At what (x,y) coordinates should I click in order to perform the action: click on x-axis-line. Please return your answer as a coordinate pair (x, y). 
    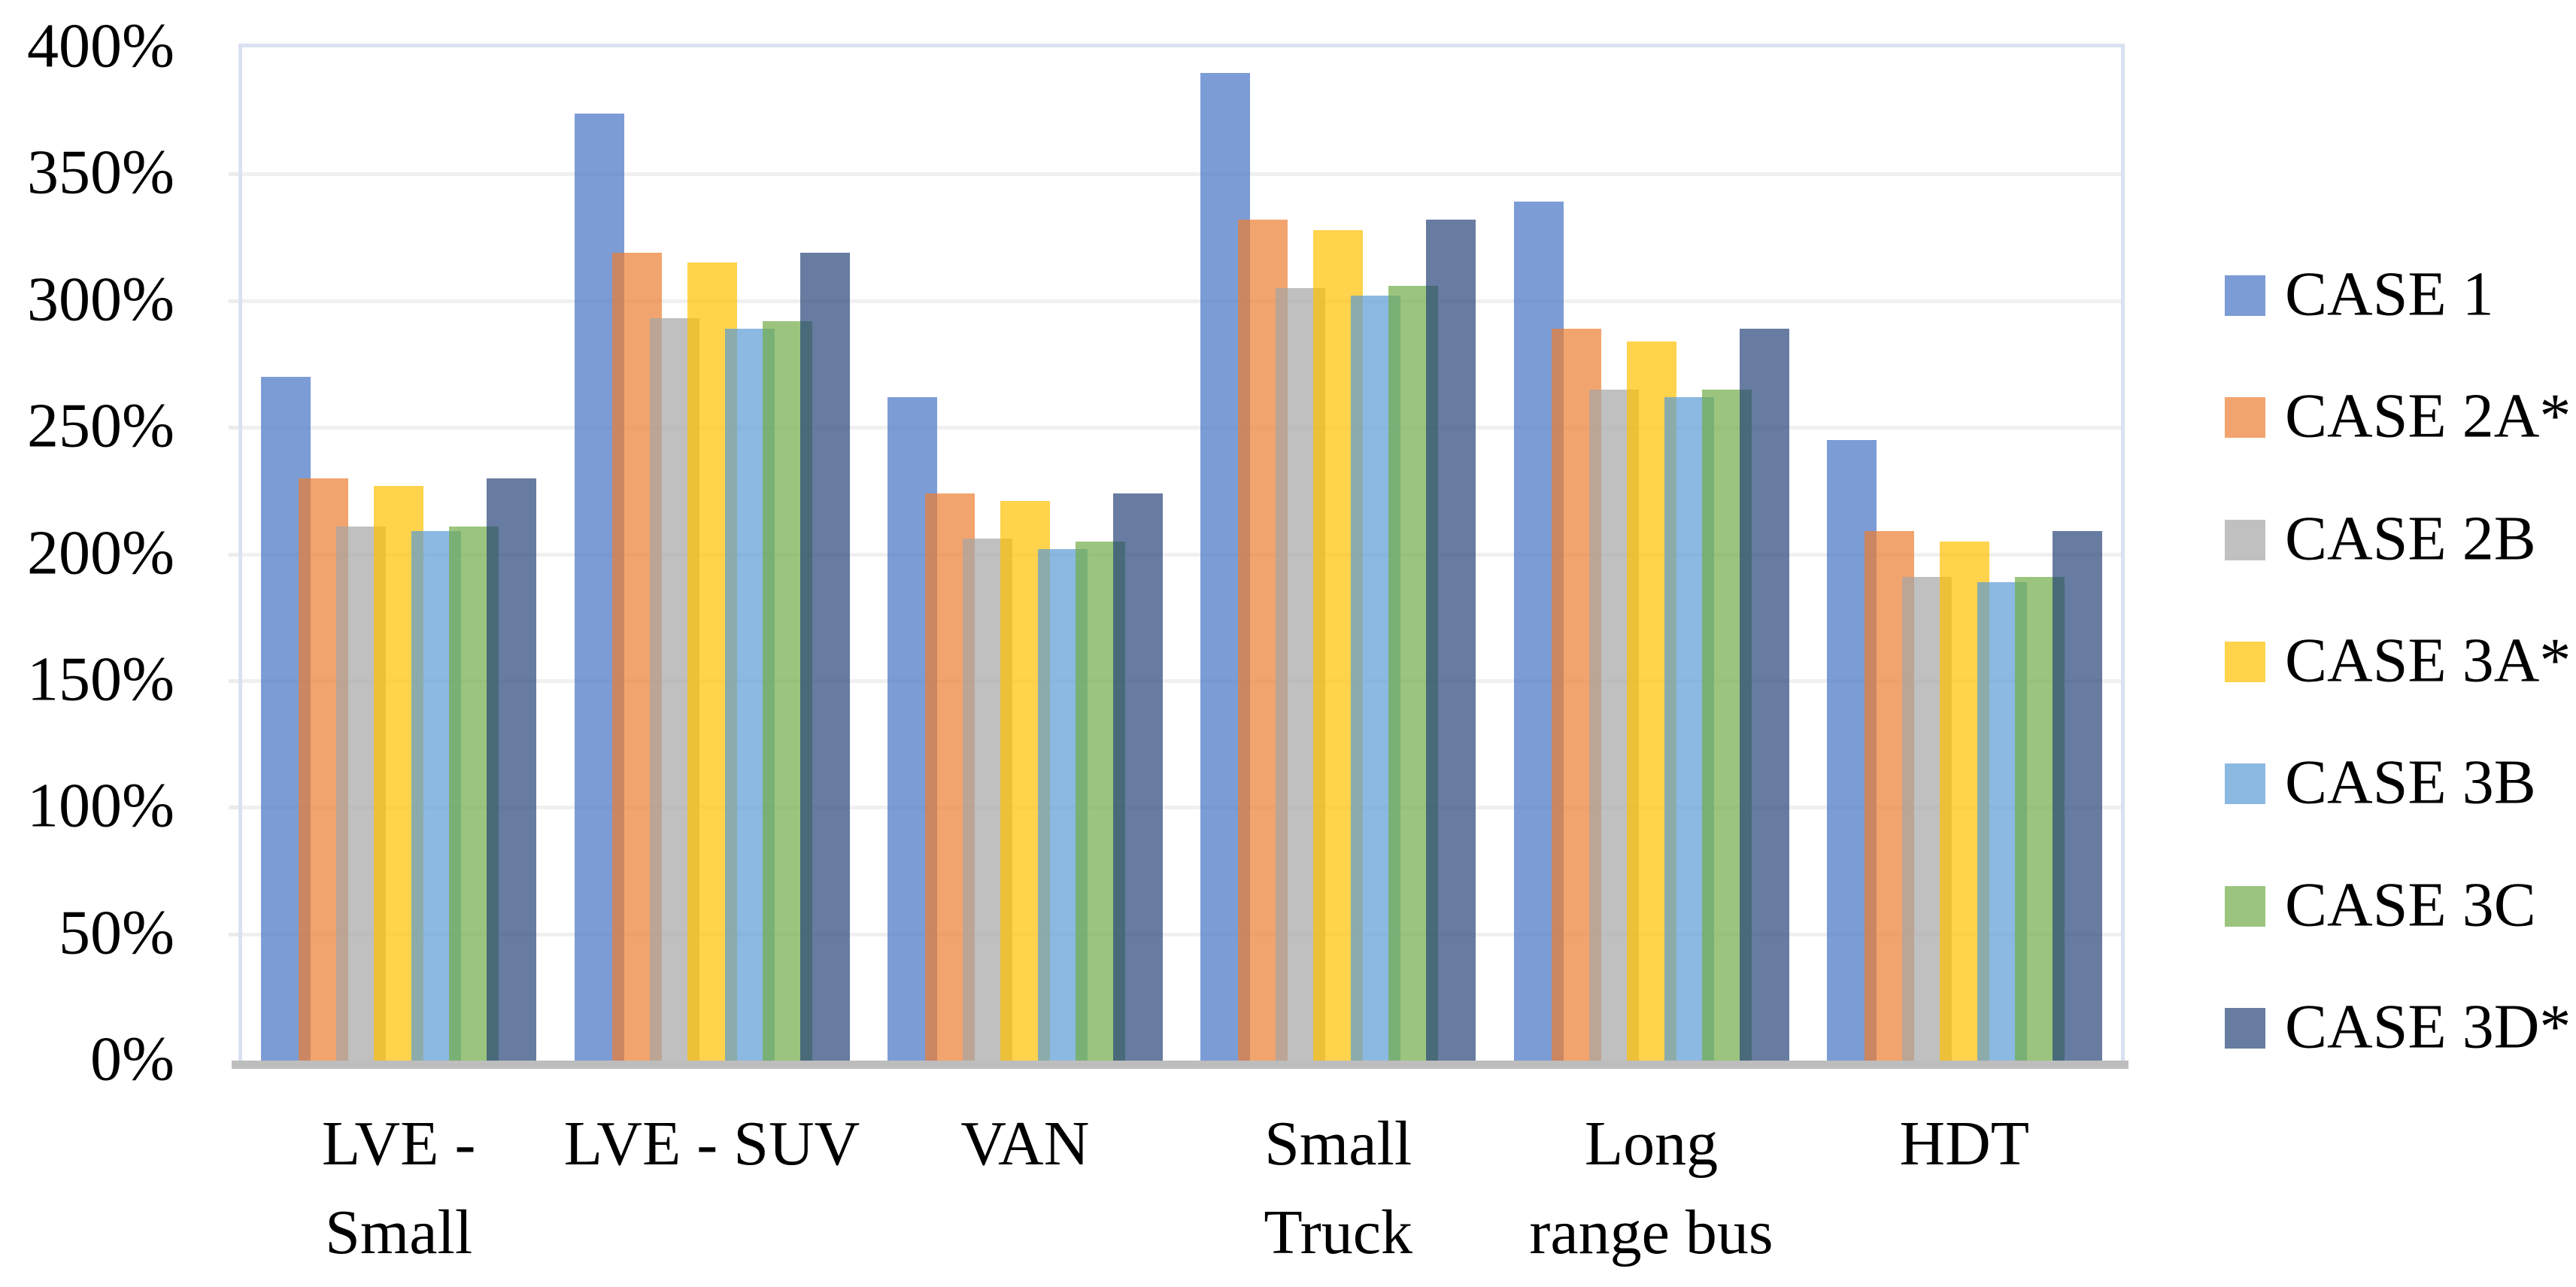
    Looking at the image, I should click on (1180, 1065).